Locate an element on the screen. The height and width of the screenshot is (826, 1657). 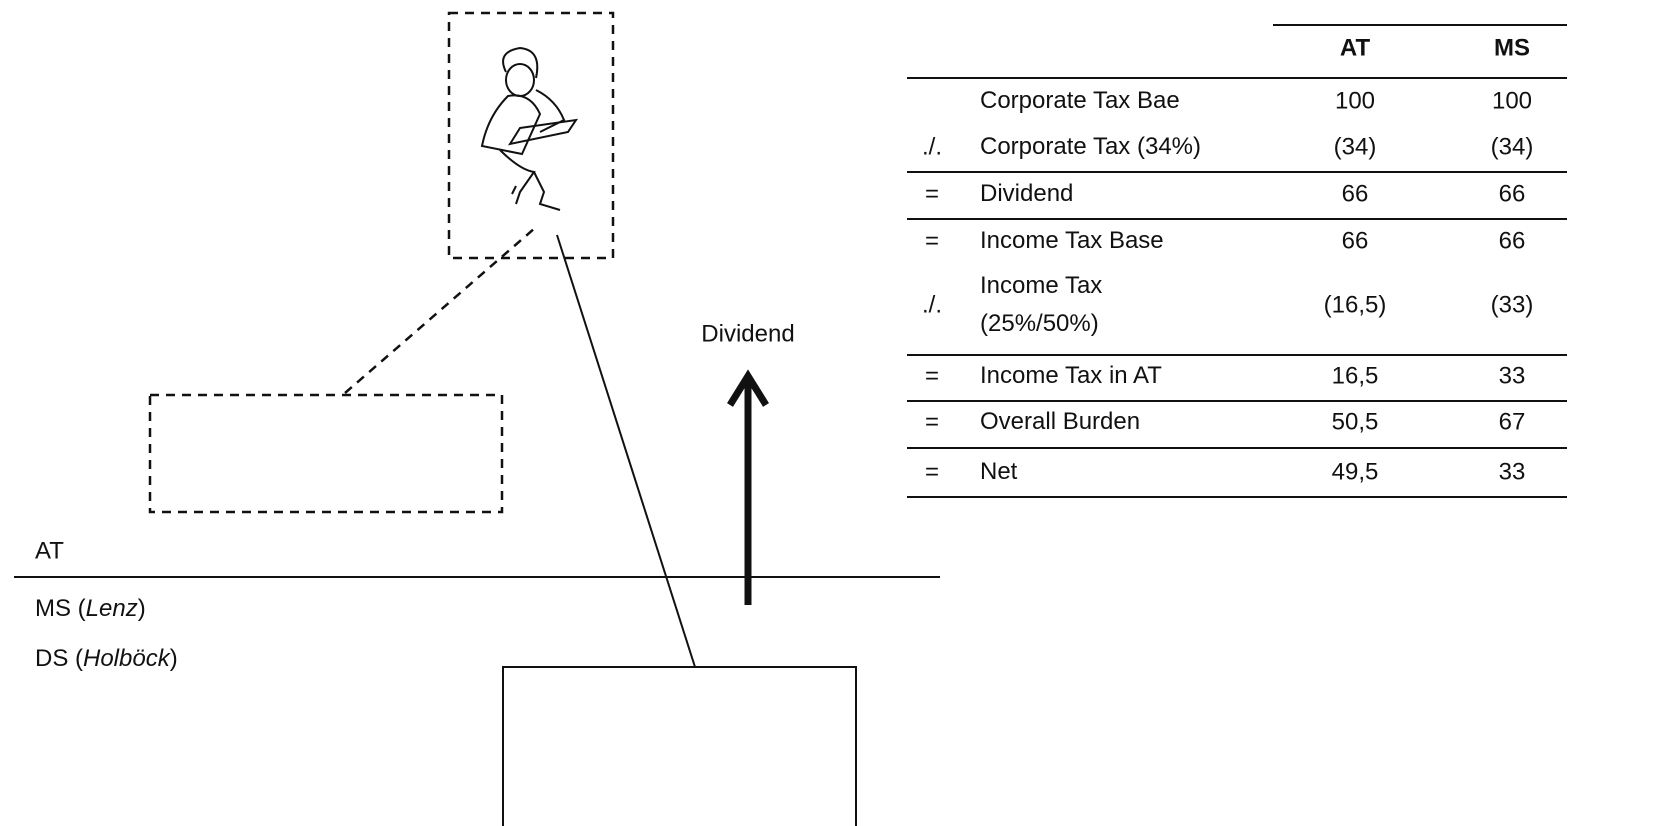
row-label: Overall Burden is located at coordinates (1060, 421).